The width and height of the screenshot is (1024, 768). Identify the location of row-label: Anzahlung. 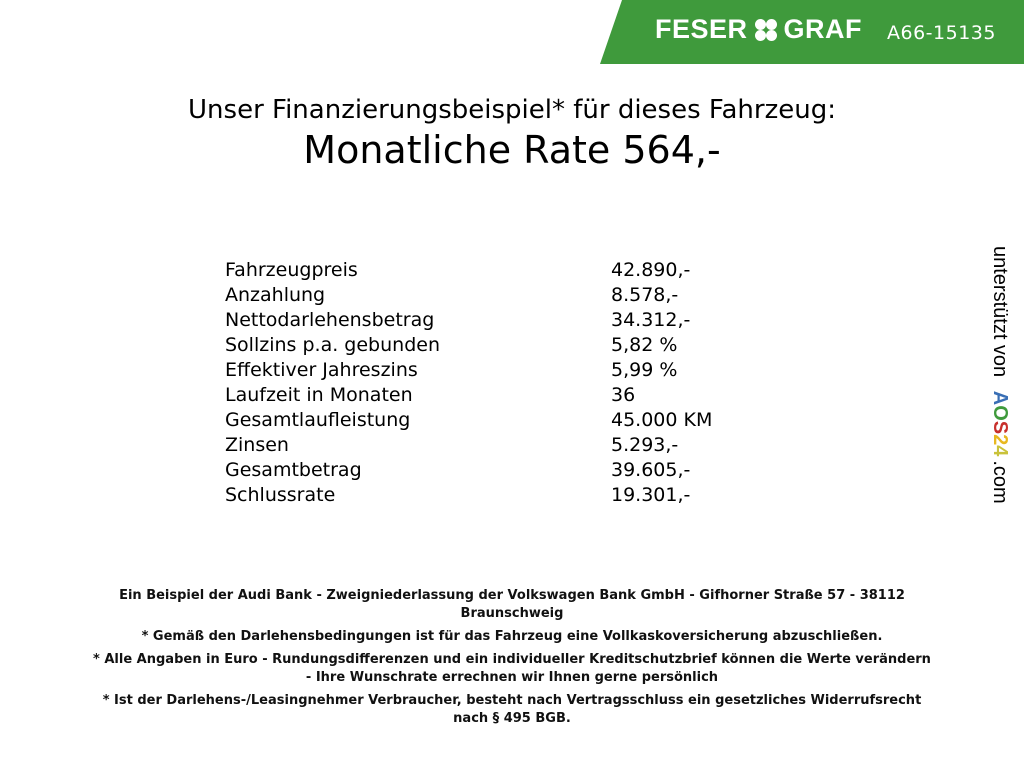
(275, 295).